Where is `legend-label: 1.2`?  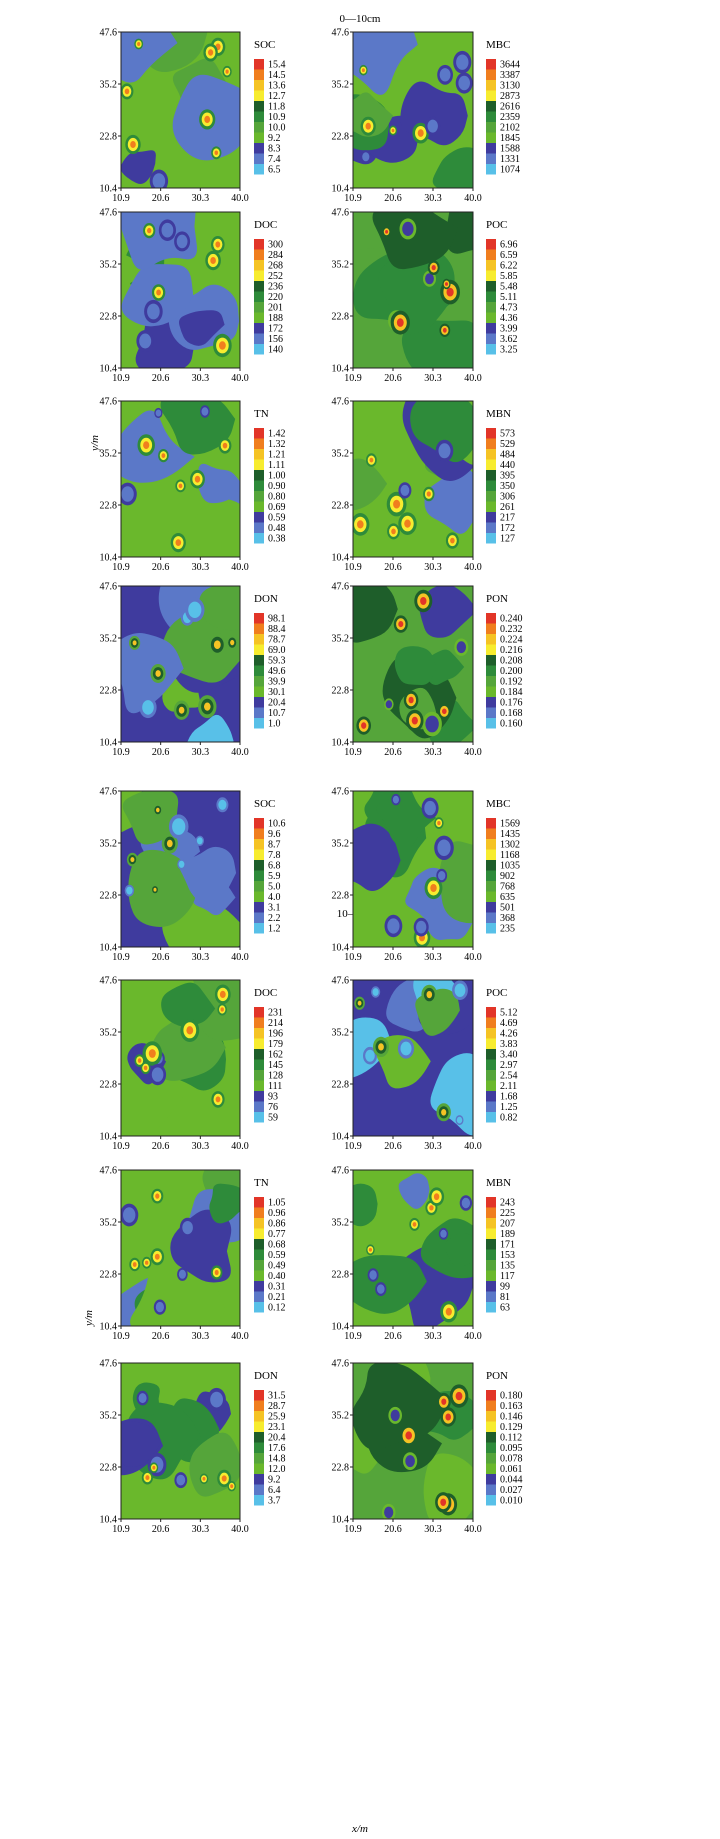
legend-label: 1.2 is located at coordinates (274, 929).